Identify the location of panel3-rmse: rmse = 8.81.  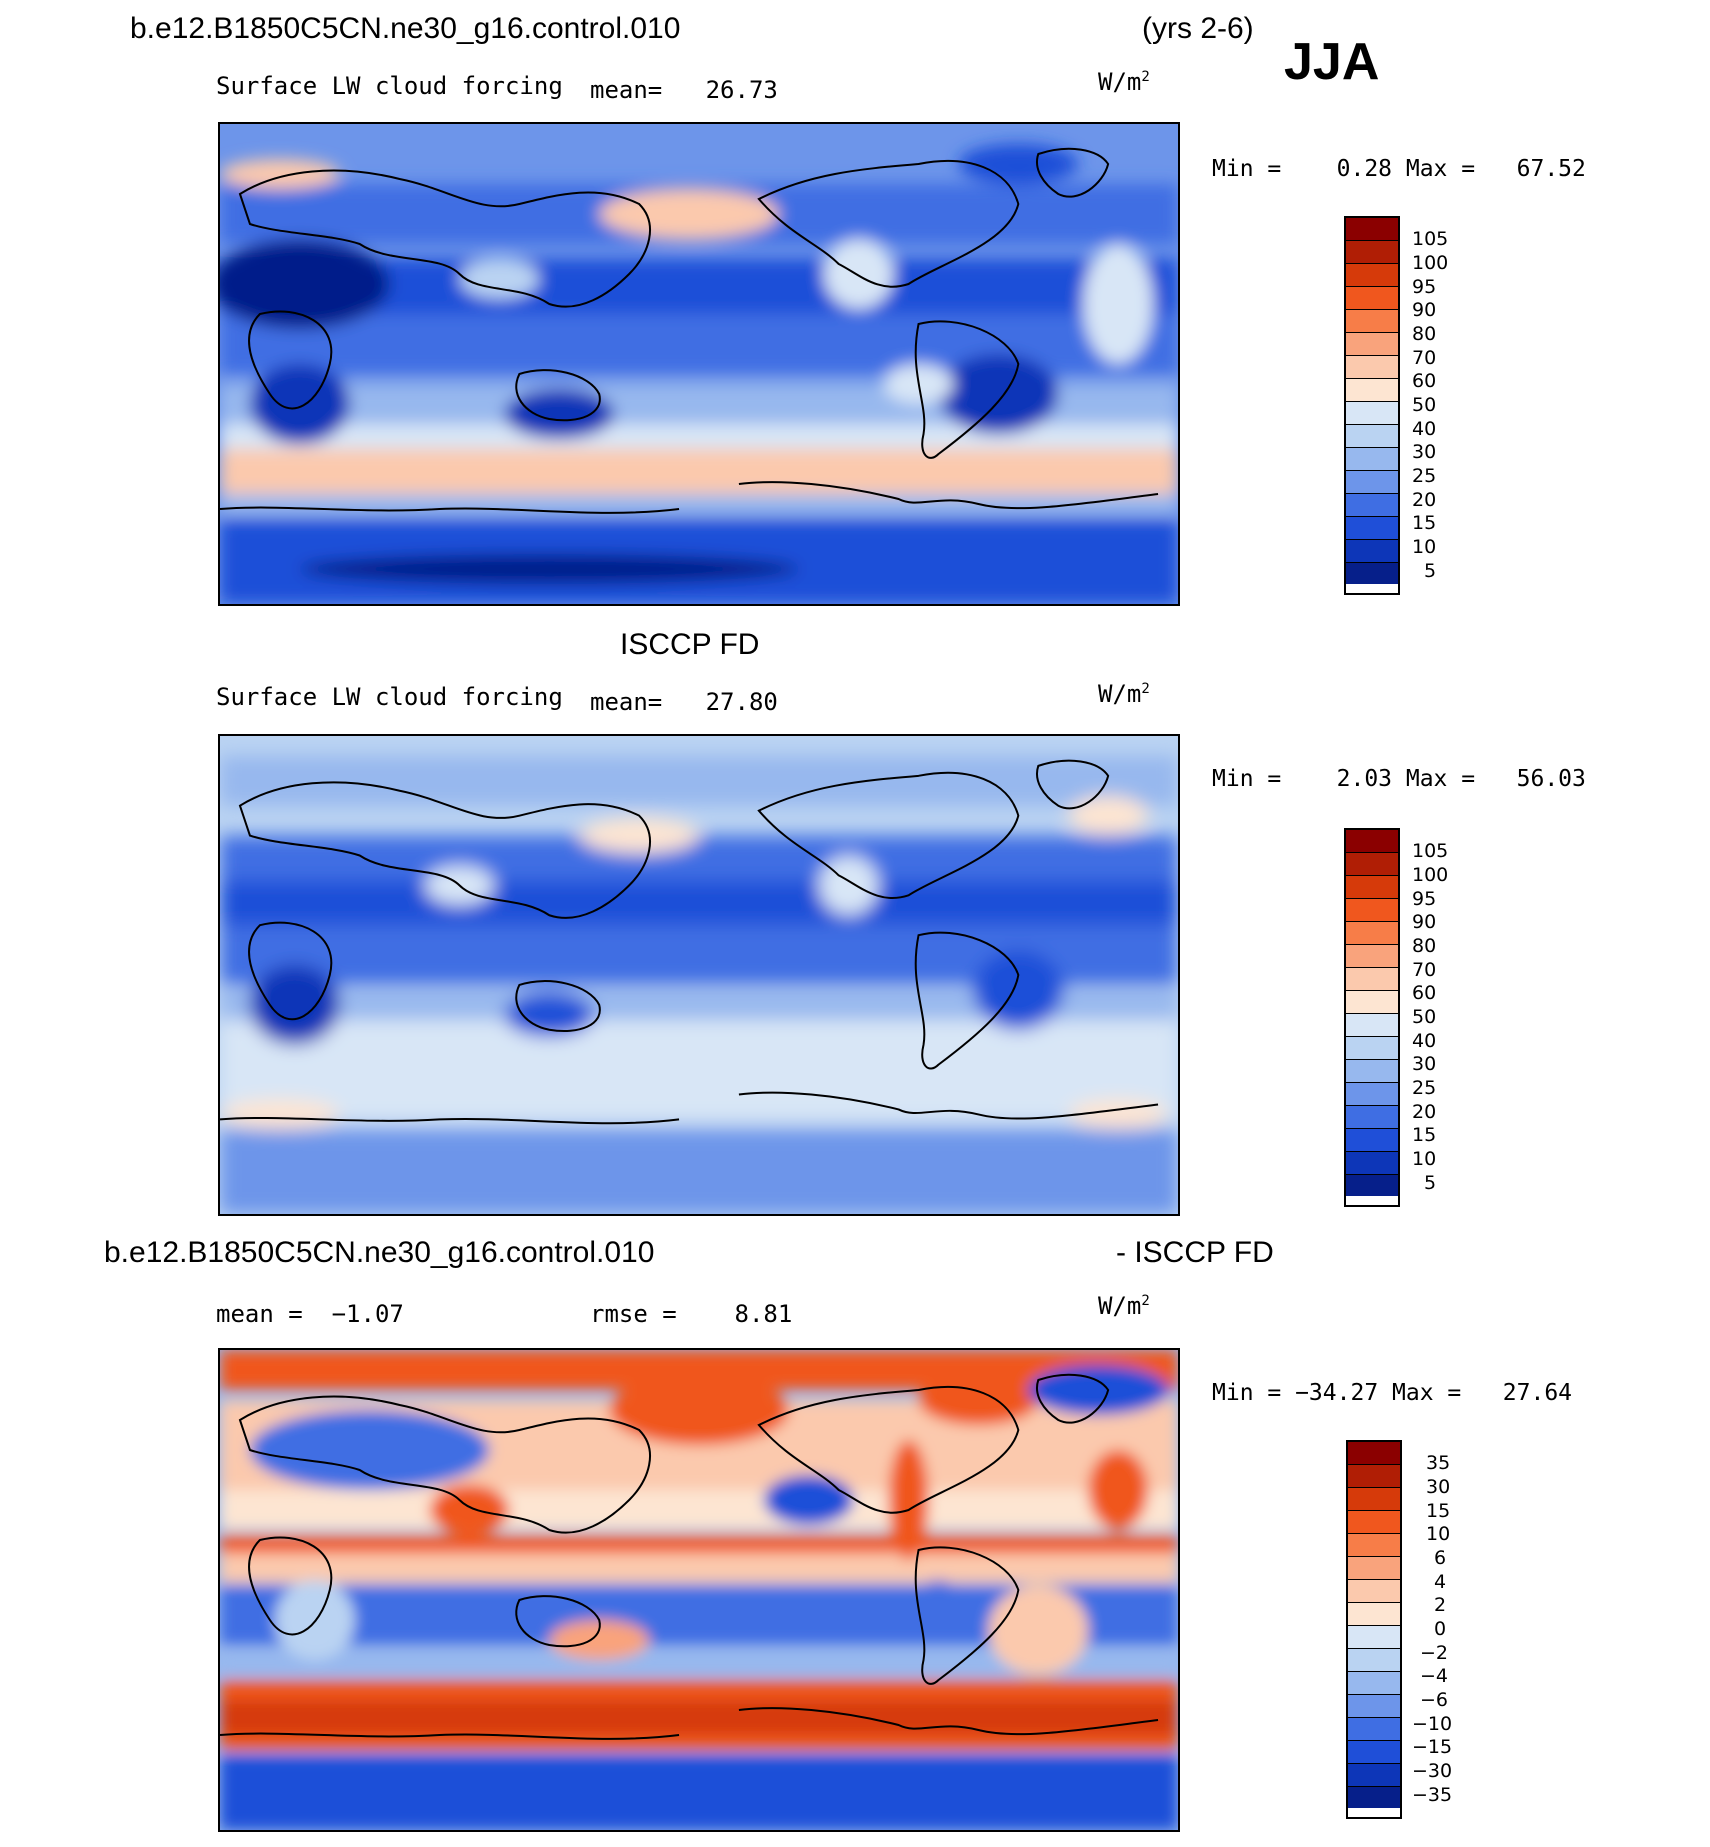
(691, 1314).